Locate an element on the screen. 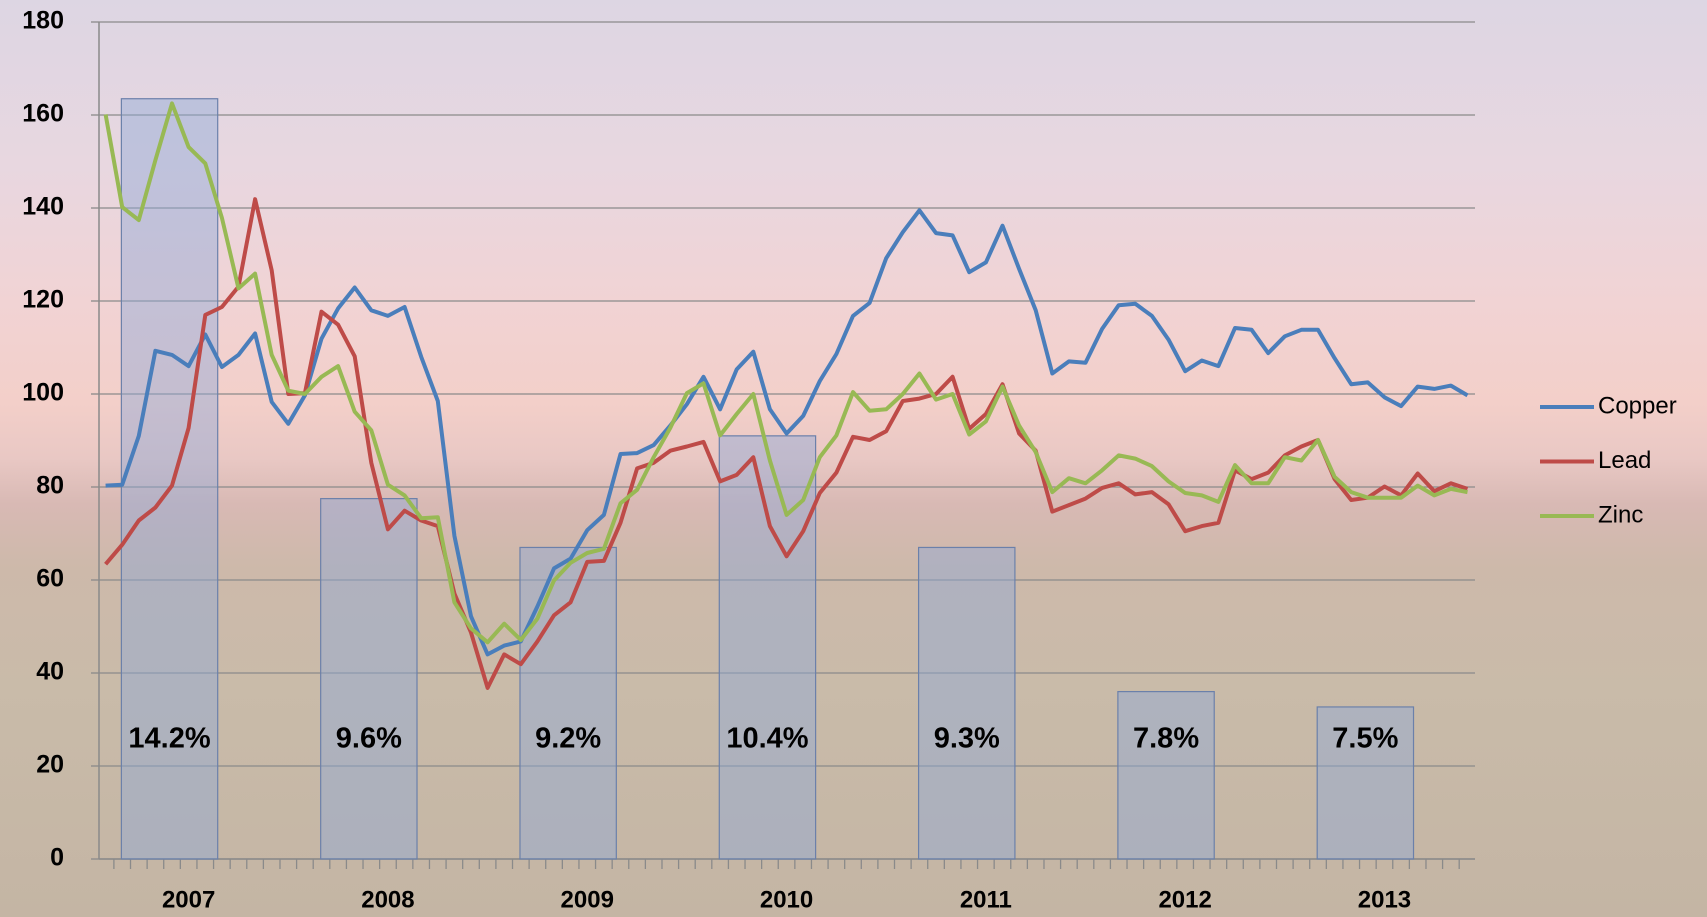  y-tick-label: 60 is located at coordinates (50, 579).